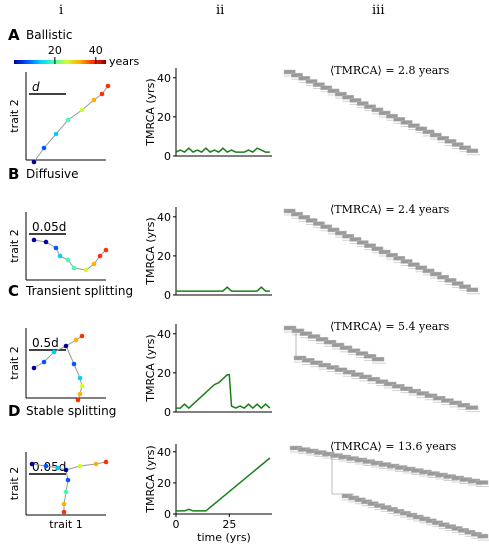 The width and height of the screenshot is (489, 550). What do you see at coordinates (65, 524) in the screenshot?
I see `trait-x-label: trait 1` at bounding box center [65, 524].